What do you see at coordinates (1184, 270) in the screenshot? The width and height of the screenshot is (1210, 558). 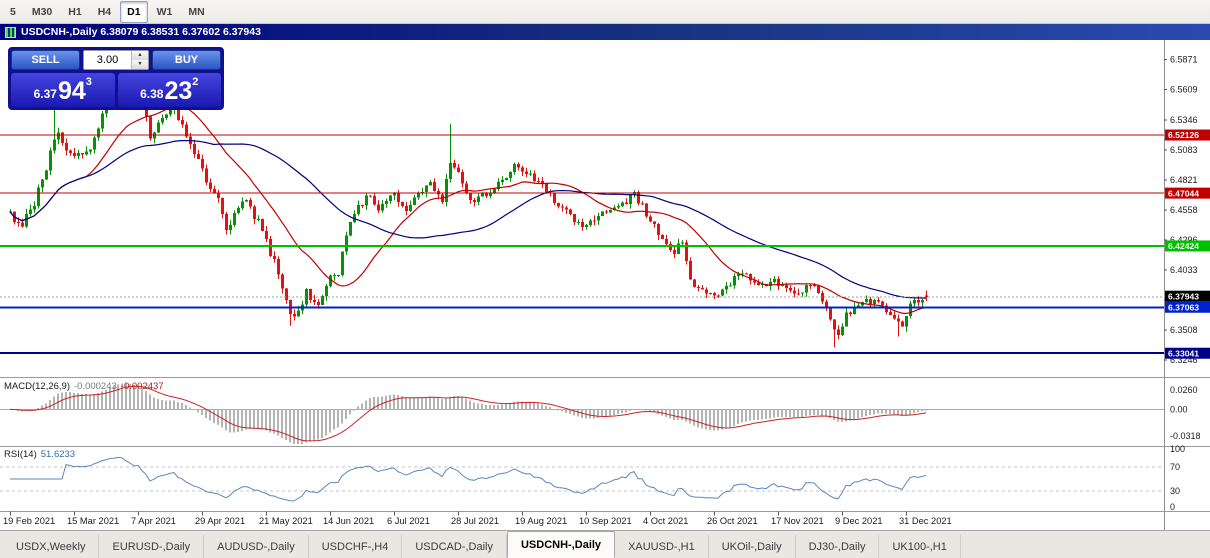 I see `svg-text: 6.4033` at bounding box center [1184, 270].